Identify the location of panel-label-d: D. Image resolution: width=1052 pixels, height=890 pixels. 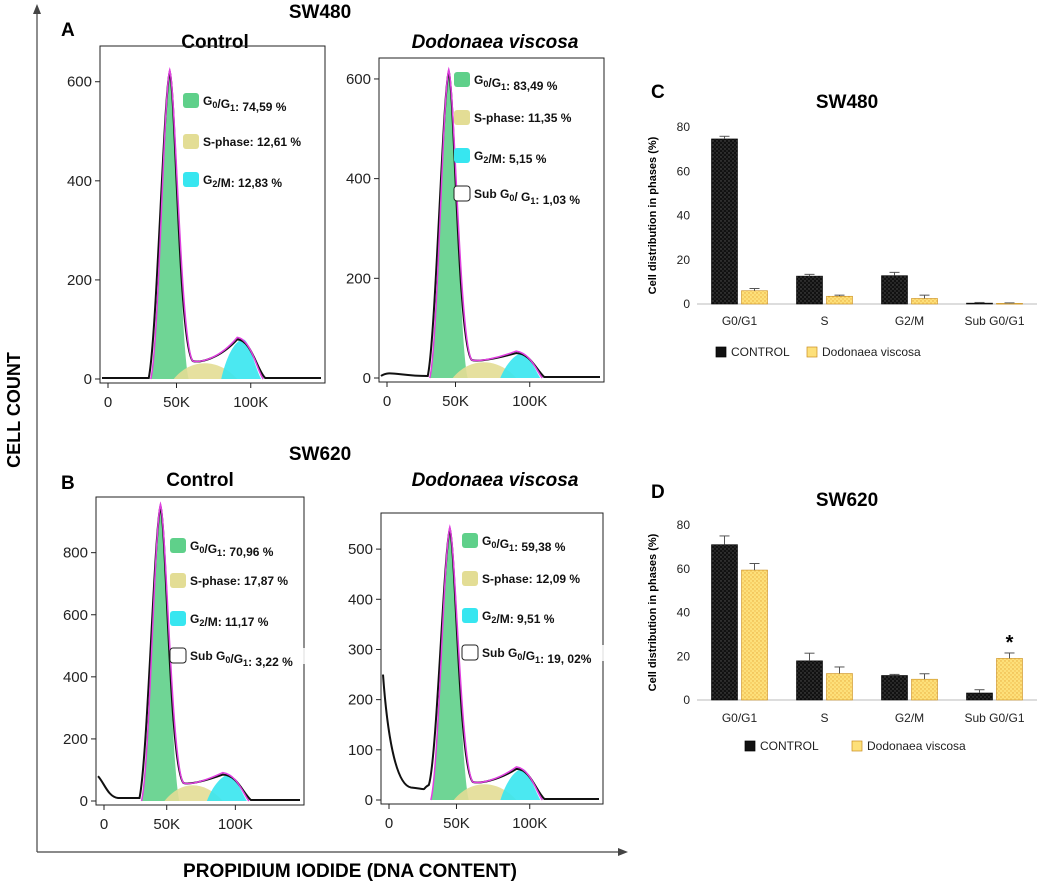
(658, 492).